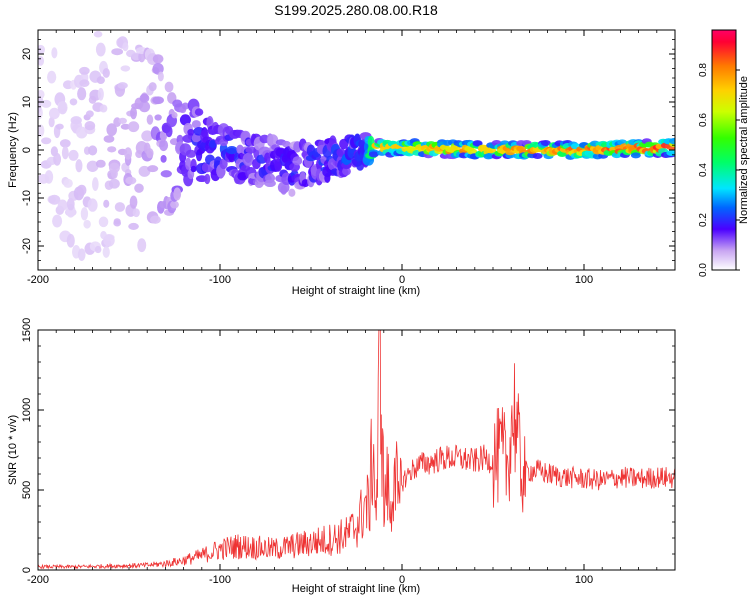 The width and height of the screenshot is (750, 605). I want to click on colorbar-ticks: 0.0 0.2 0.4 0.6 0.8, so click(719, 170).